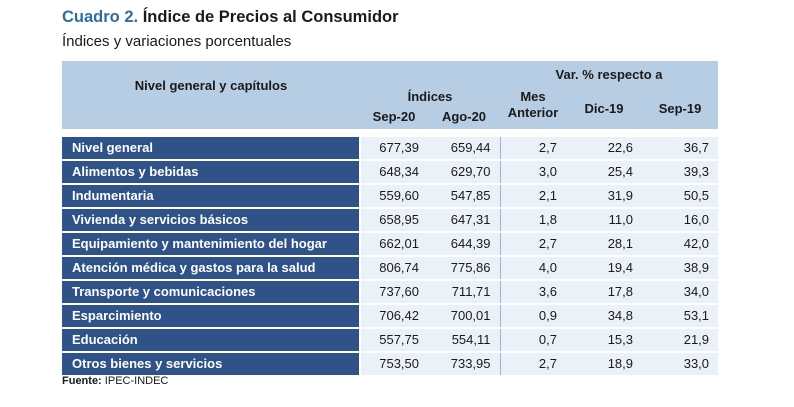  I want to click on cell-mes-anterior: 1,8, so click(532, 220).